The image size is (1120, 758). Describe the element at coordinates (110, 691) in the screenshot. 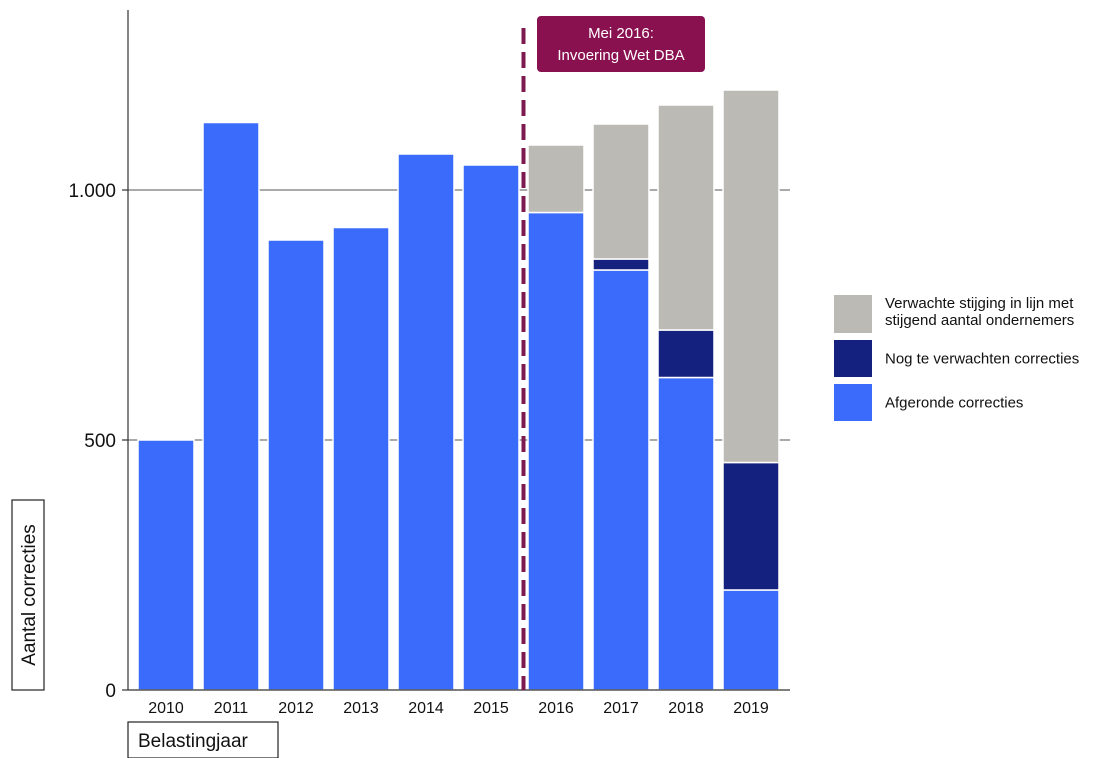

I see `y-tick-label-0: 0` at that location.